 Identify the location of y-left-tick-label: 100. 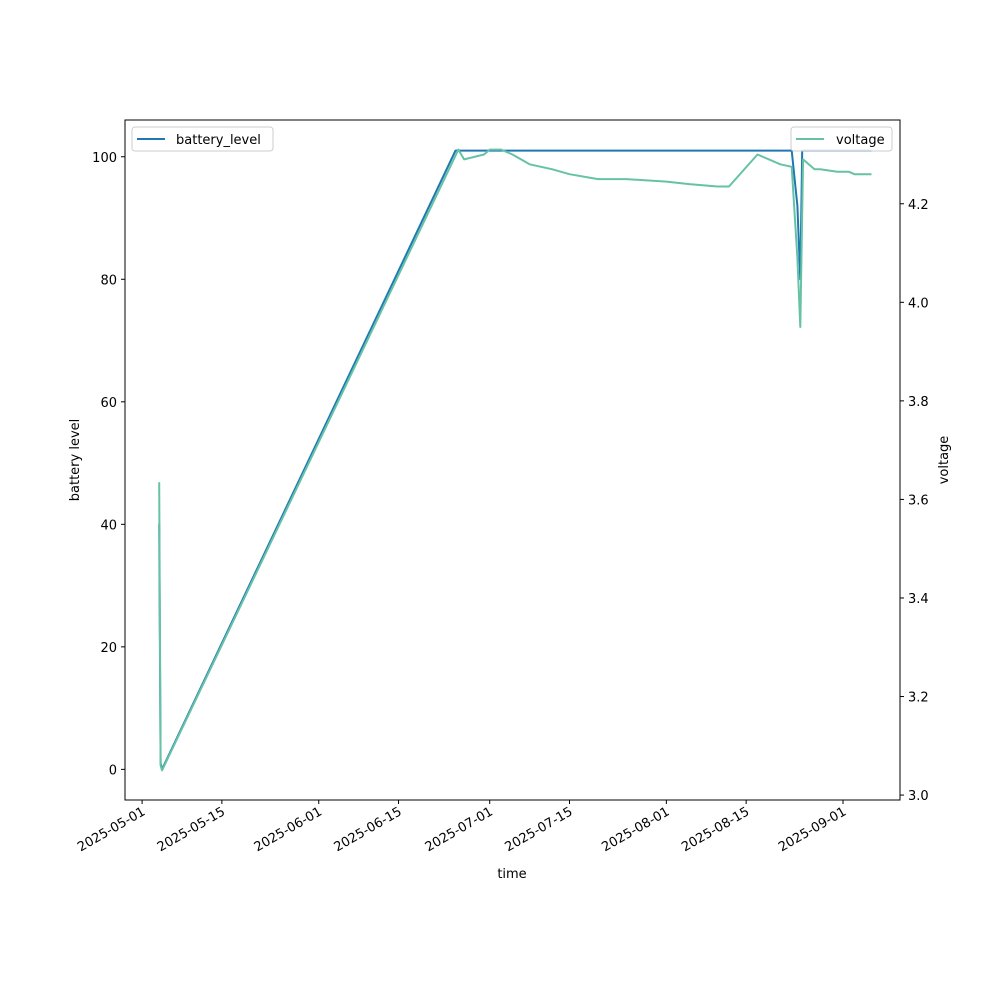
(104, 158).